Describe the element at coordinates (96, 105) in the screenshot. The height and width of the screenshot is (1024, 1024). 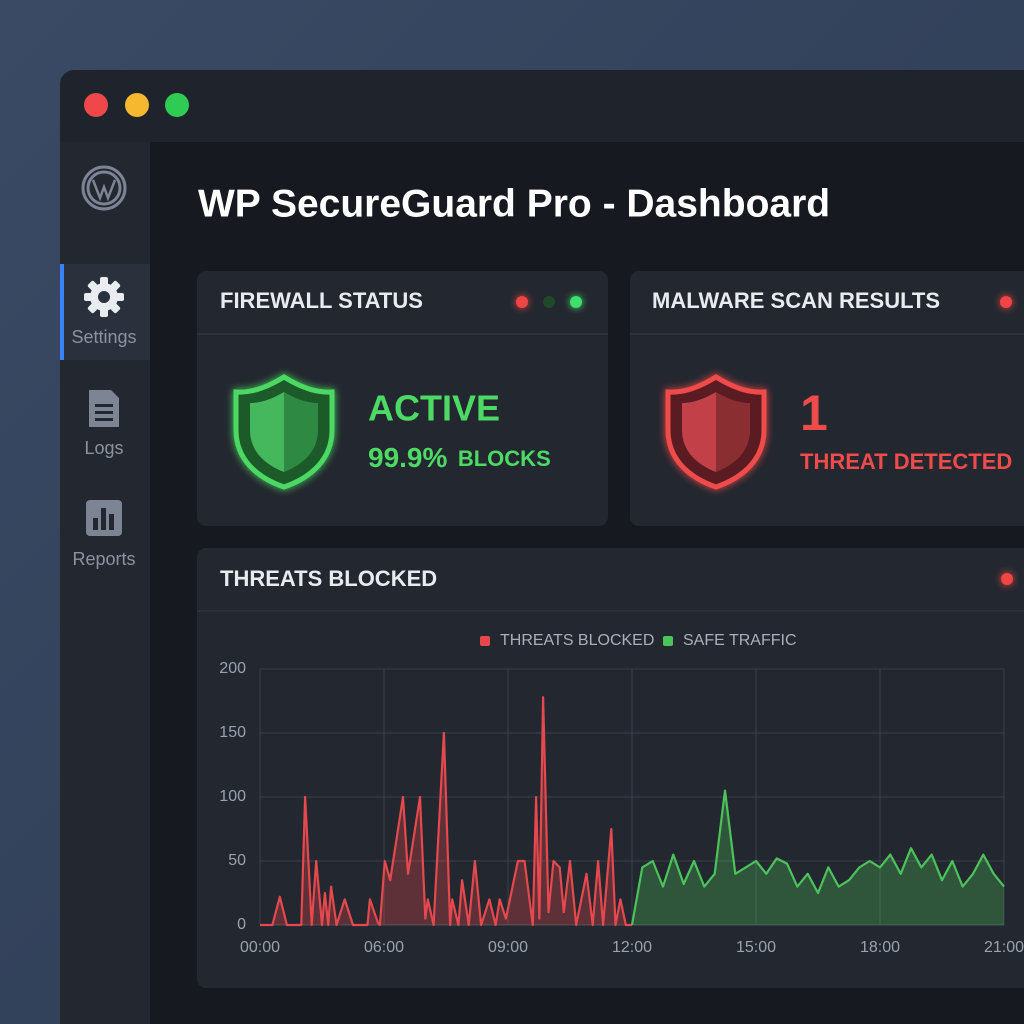
I see `close-button` at that location.